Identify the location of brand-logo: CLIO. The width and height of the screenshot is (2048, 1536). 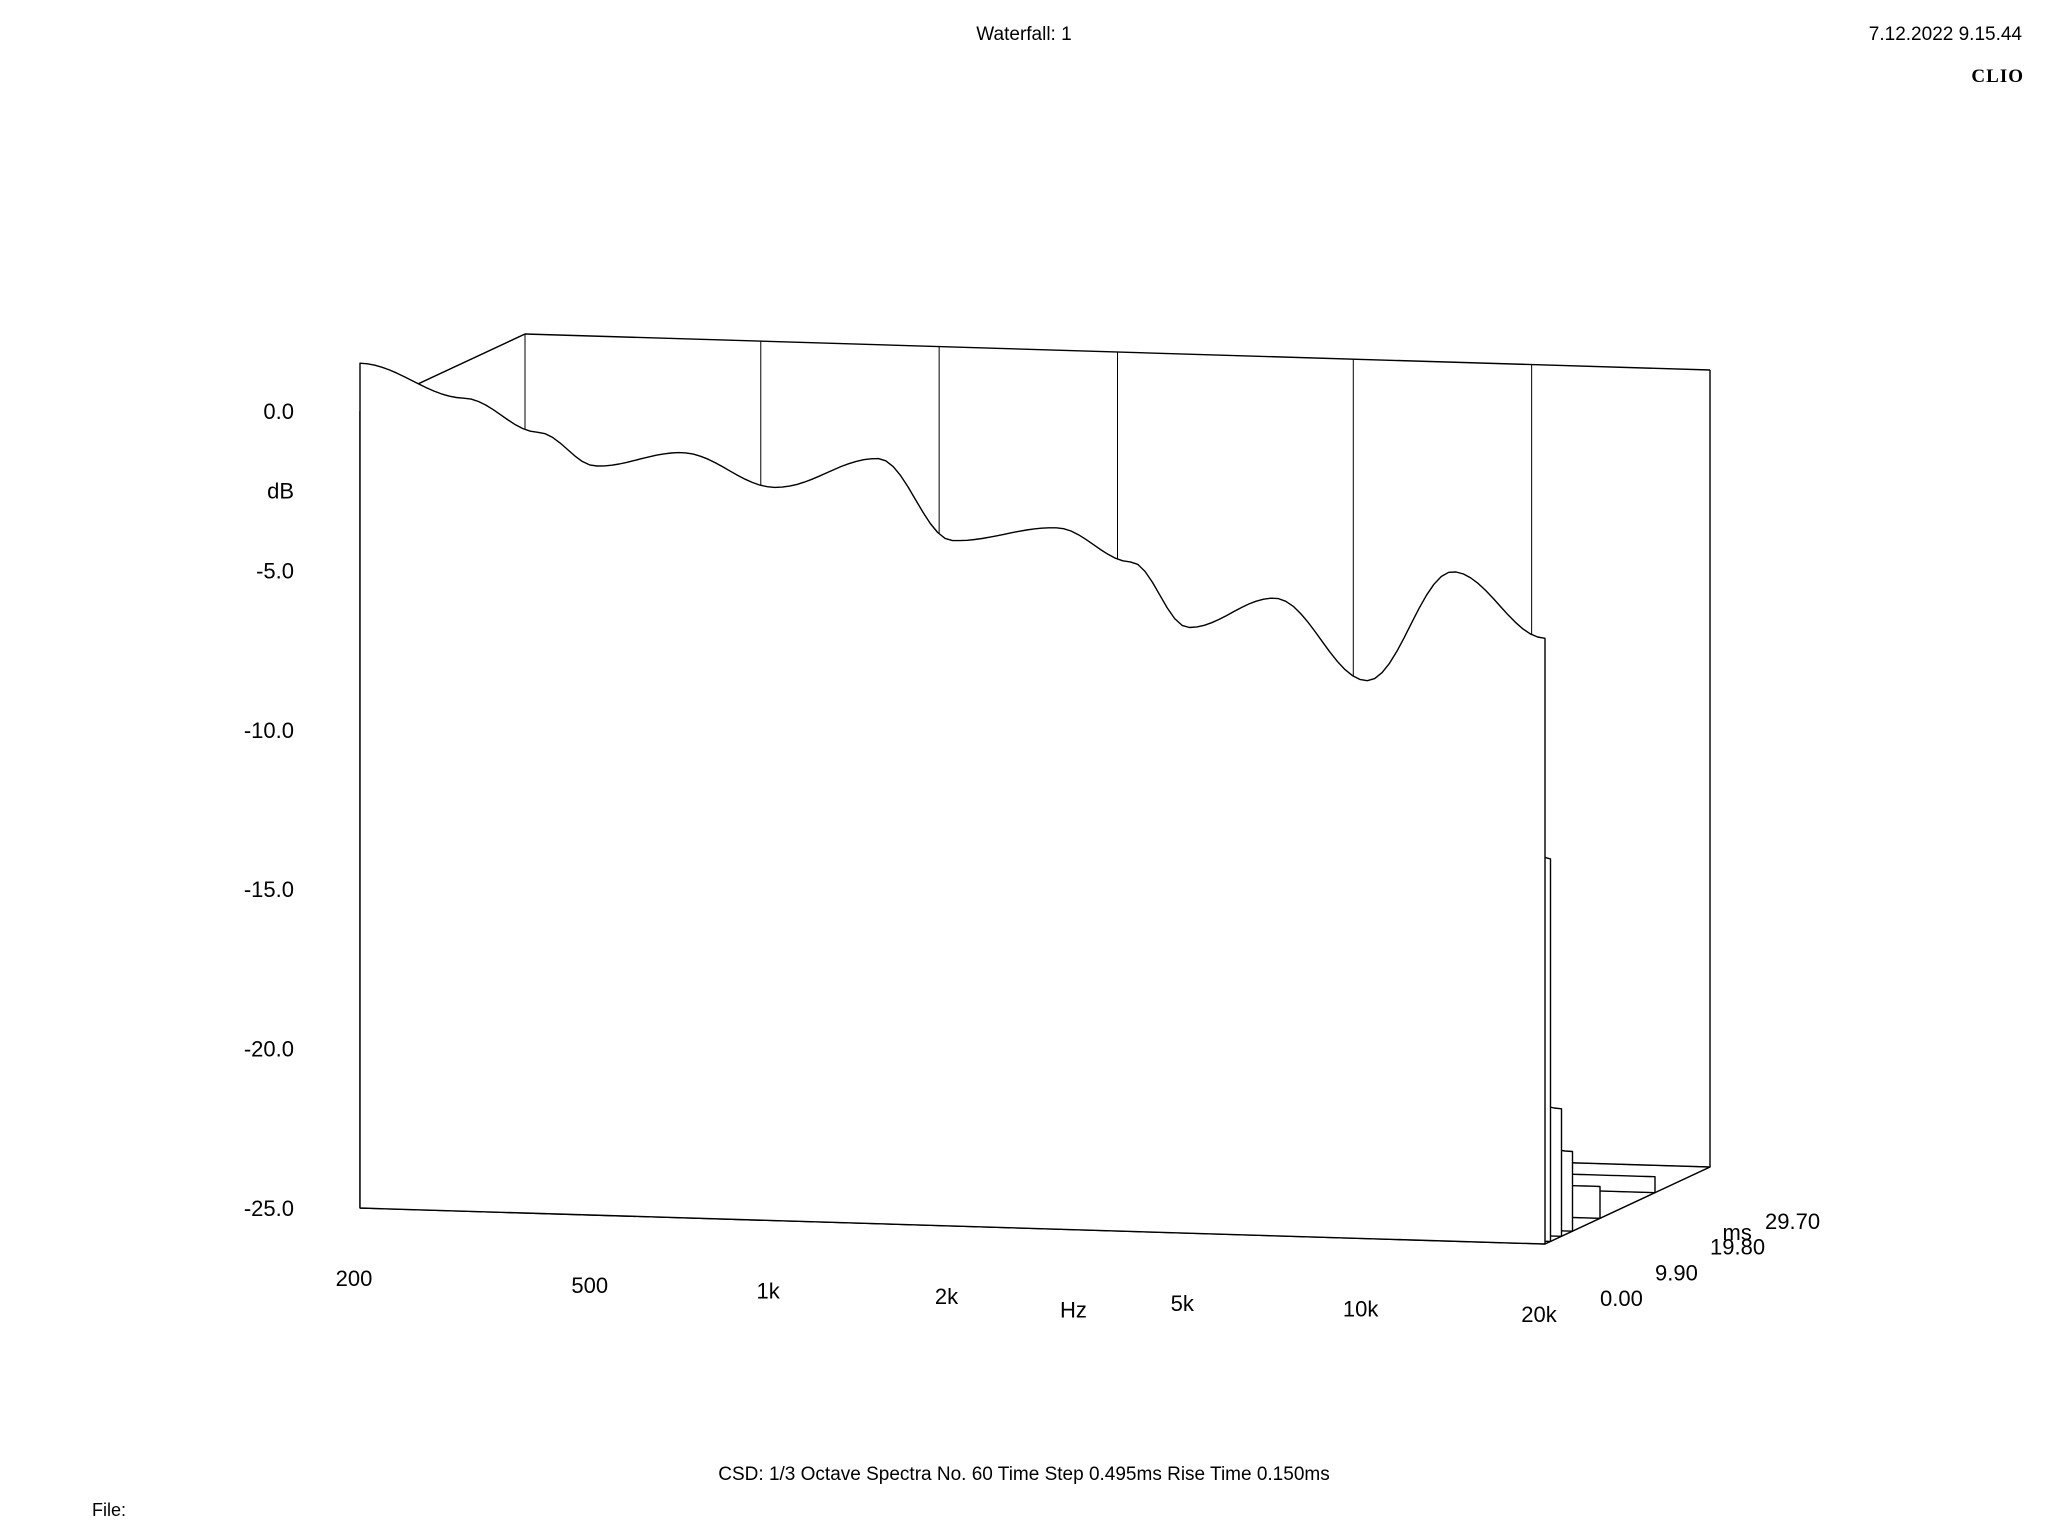
(1997, 76).